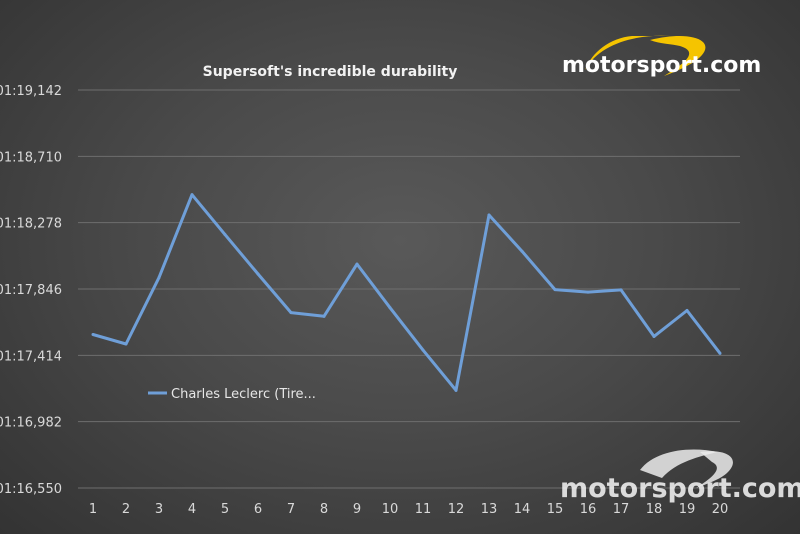  What do you see at coordinates (555, 509) in the screenshot?
I see `x-tick-label: 15` at bounding box center [555, 509].